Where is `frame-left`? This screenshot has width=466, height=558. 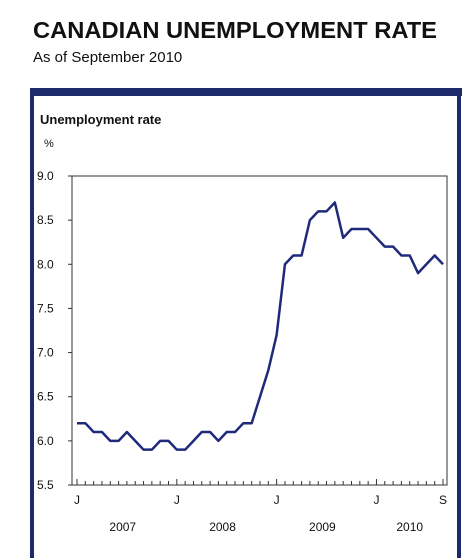 frame-left is located at coordinates (32, 323).